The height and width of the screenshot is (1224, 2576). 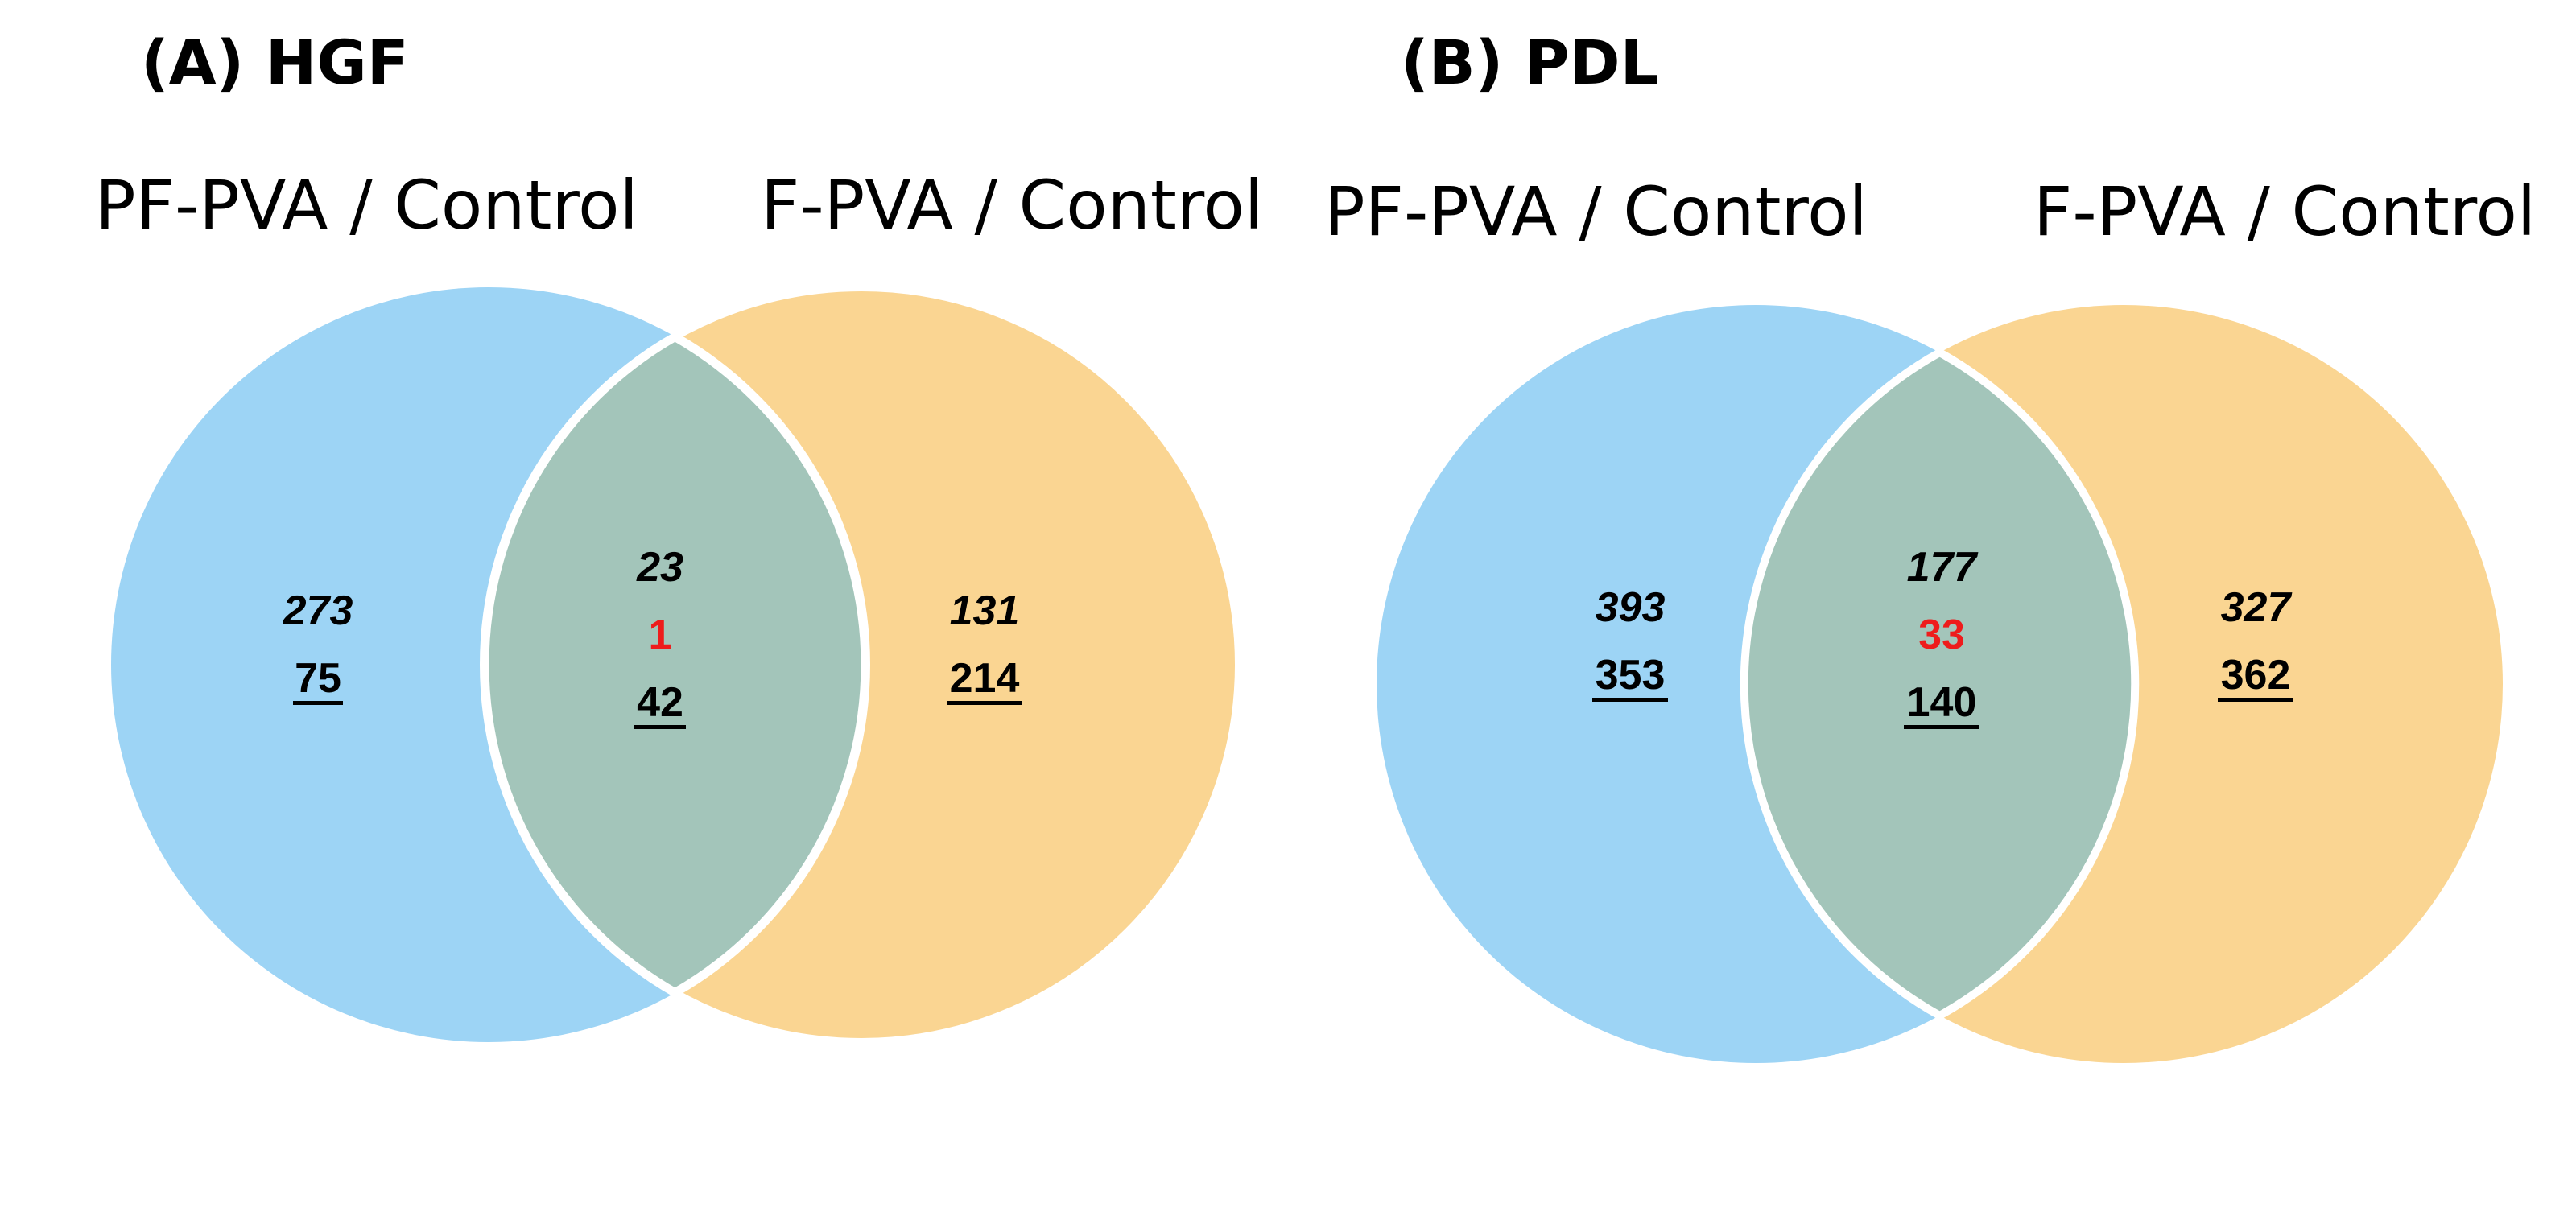 What do you see at coordinates (2257, 607) in the screenshot?
I see `panel-b-right-italic: 327` at bounding box center [2257, 607].